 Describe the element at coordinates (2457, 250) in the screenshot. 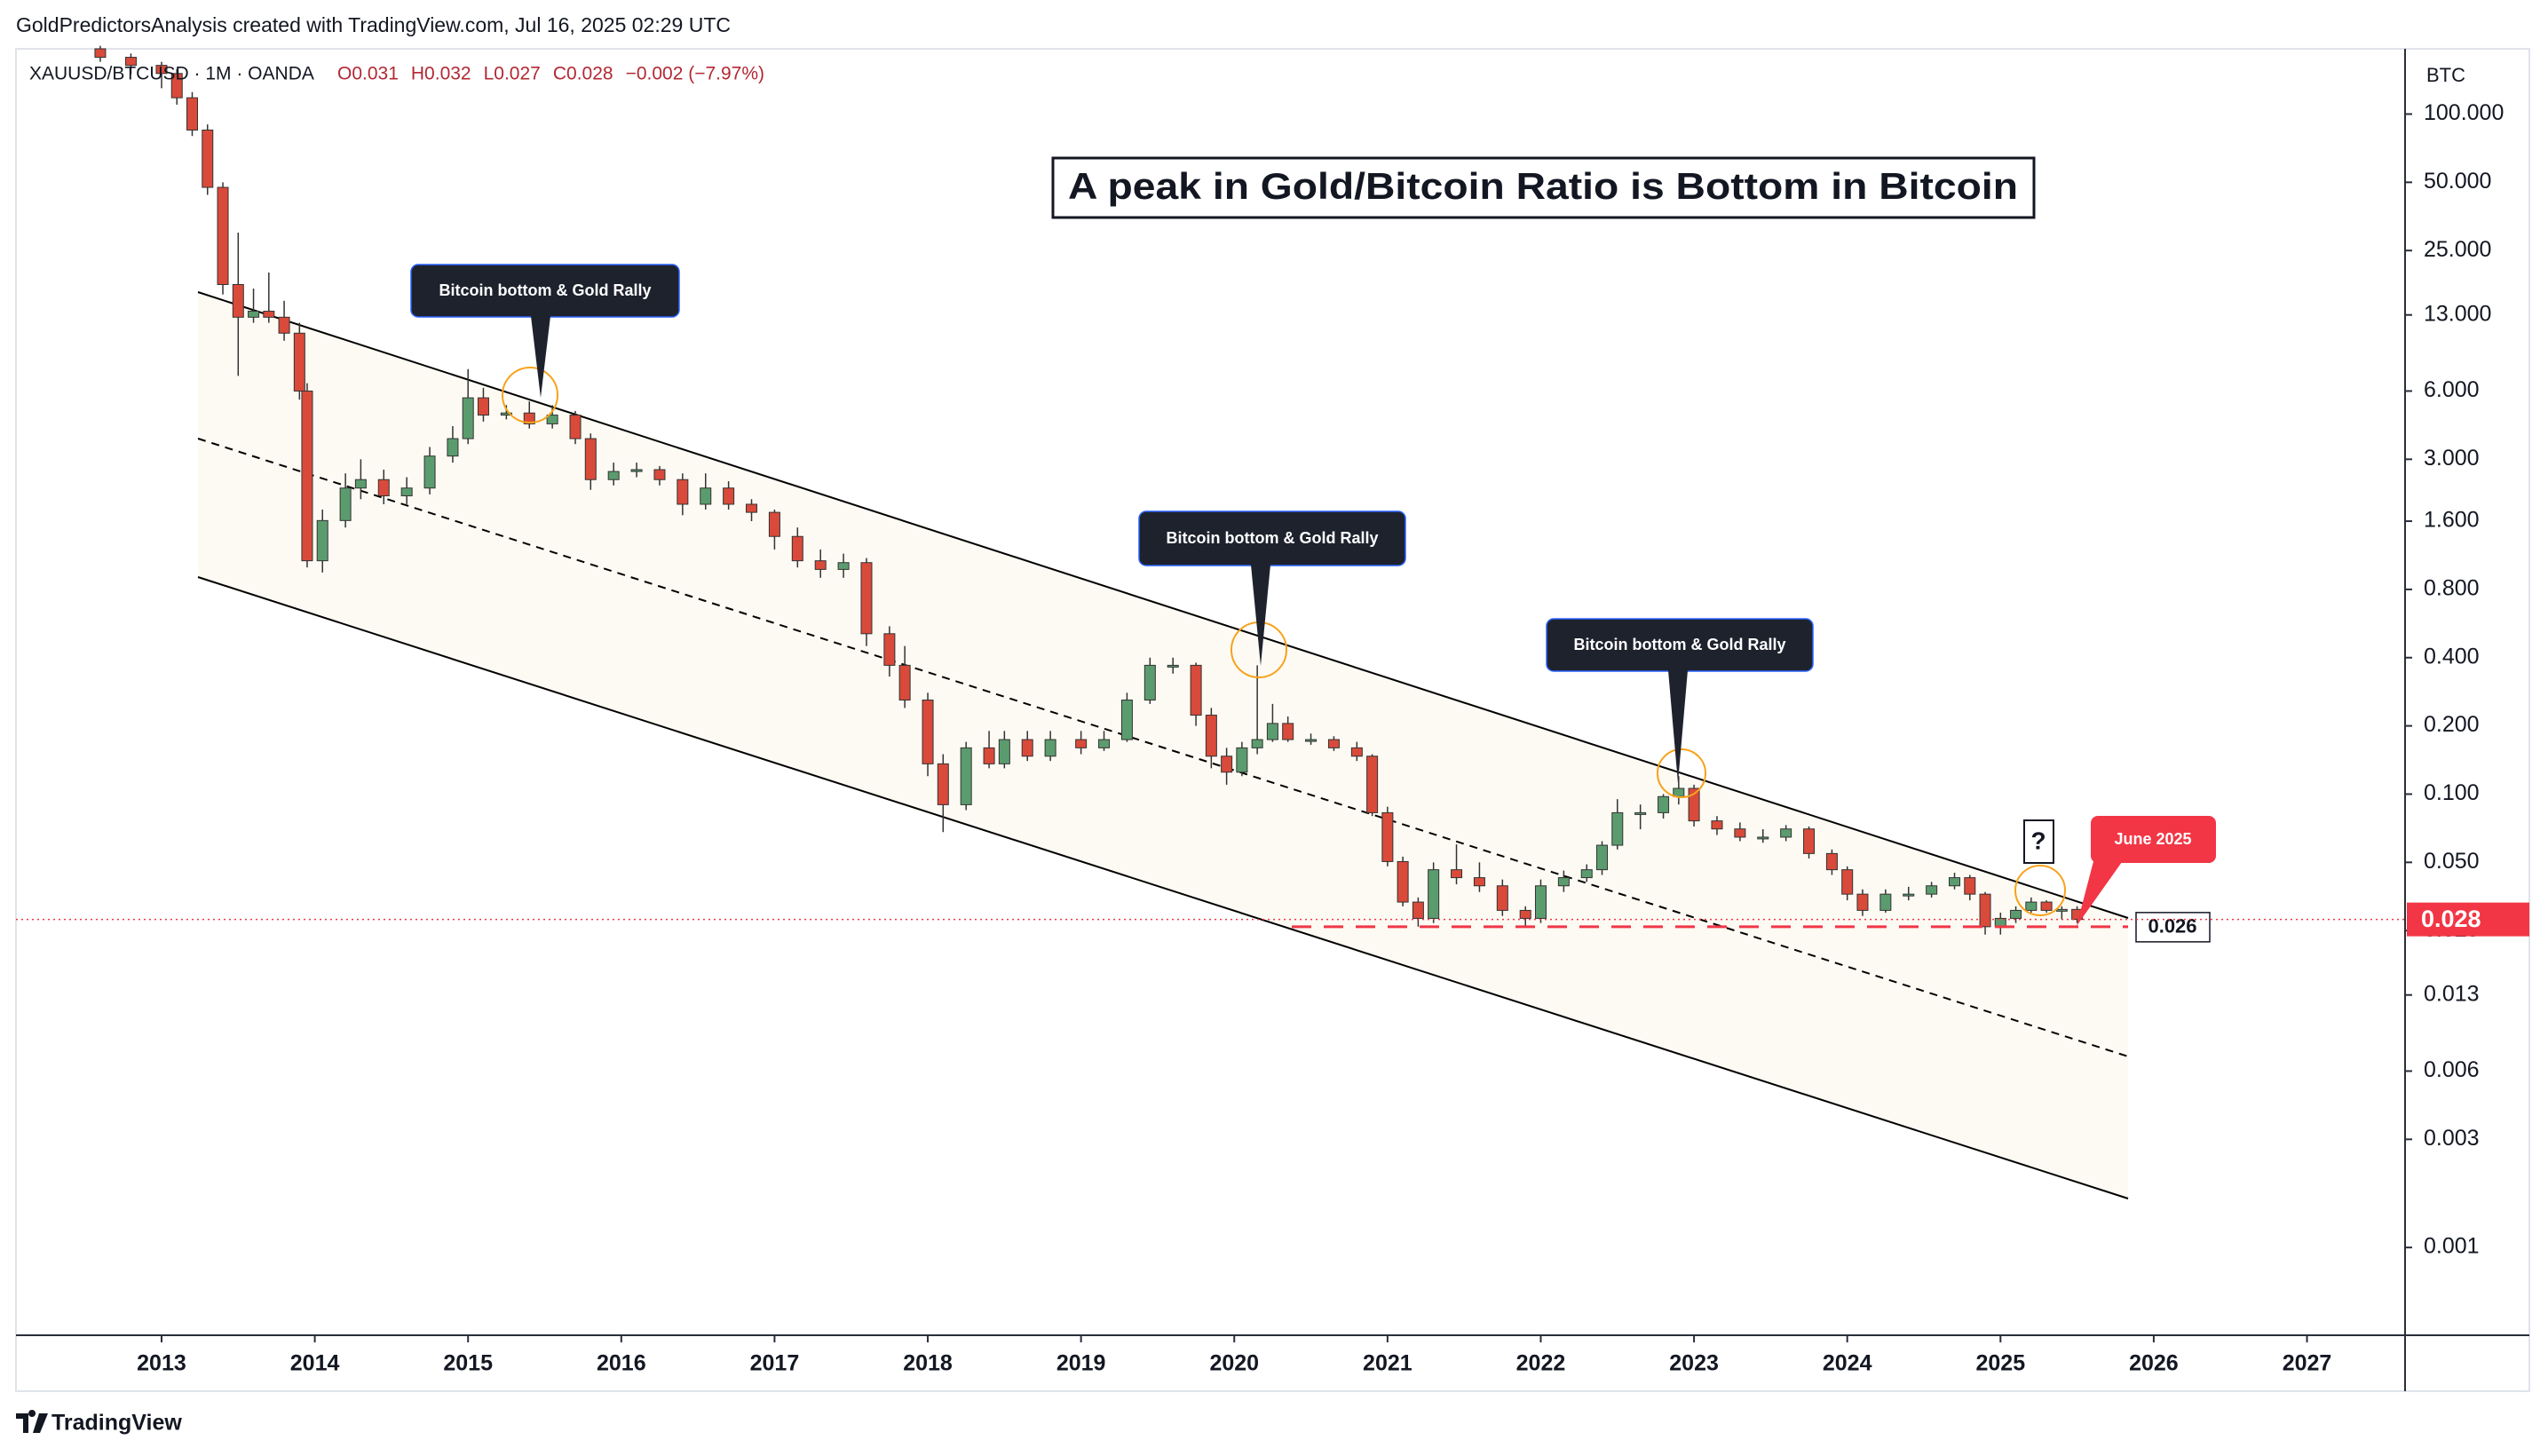

I see `y-tick-label: 25.000` at that location.